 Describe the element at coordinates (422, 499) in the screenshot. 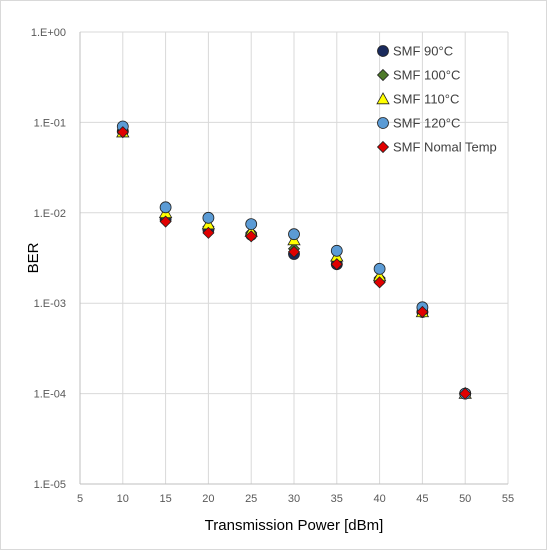

I see `x-tick-label: 45` at that location.